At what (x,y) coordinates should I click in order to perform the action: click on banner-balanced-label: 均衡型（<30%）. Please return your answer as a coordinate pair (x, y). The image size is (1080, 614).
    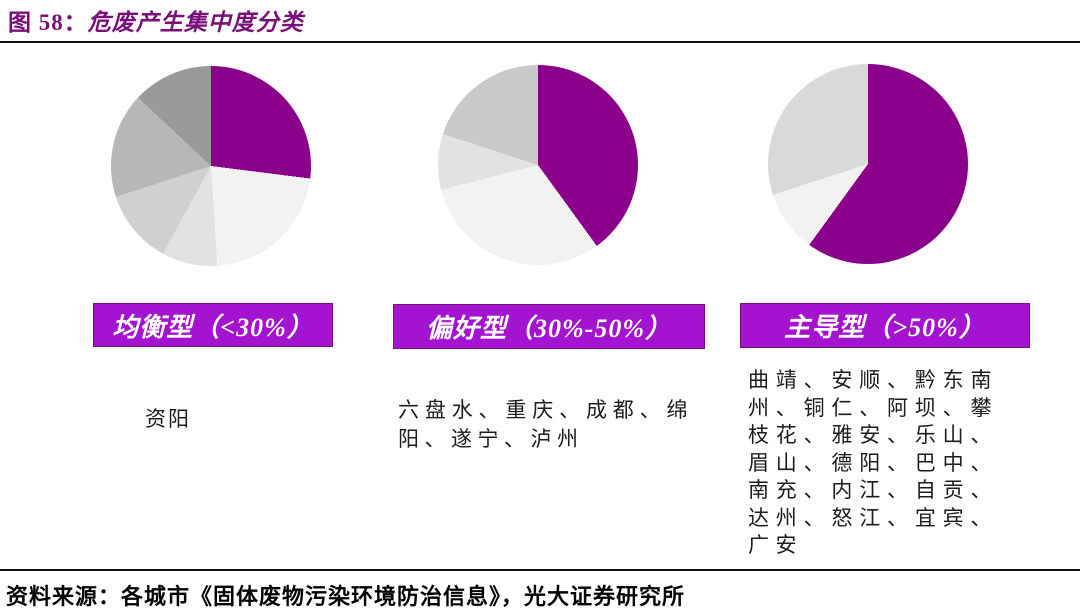
    Looking at the image, I should click on (213, 327).